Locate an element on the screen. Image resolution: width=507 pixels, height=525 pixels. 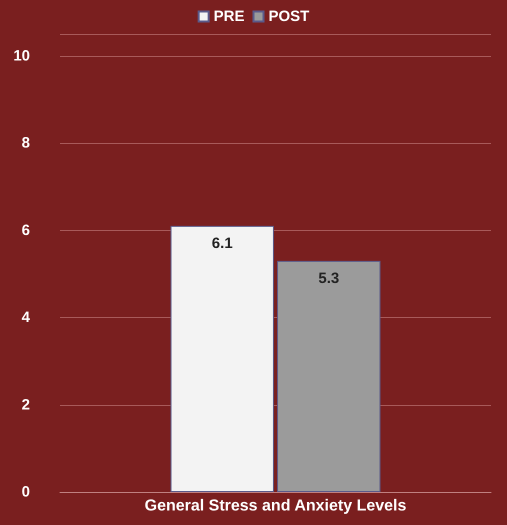
y-tick-label: 6 is located at coordinates (26, 230).